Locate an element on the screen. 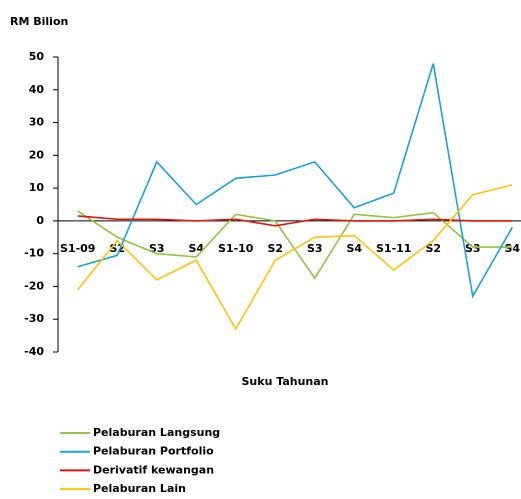 The image size is (521, 499). legend-label: Derivatif kewangan is located at coordinates (153, 469).